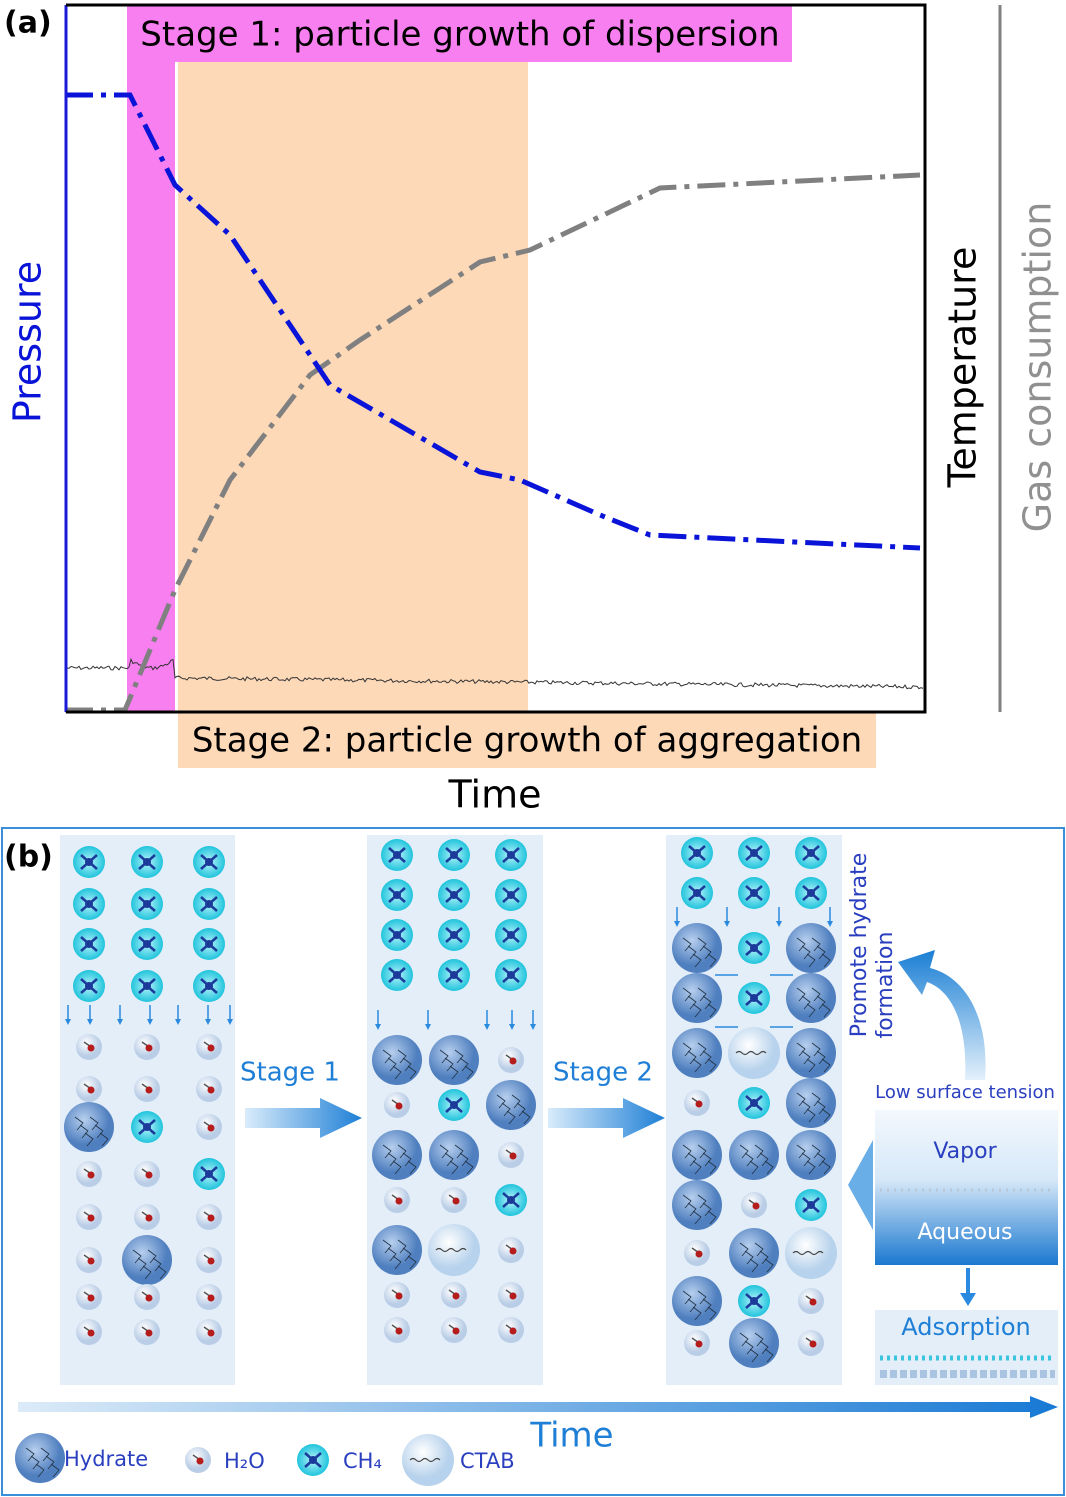  What do you see at coordinates (106, 1459) in the screenshot?
I see `legend-label: Hydrate` at bounding box center [106, 1459].